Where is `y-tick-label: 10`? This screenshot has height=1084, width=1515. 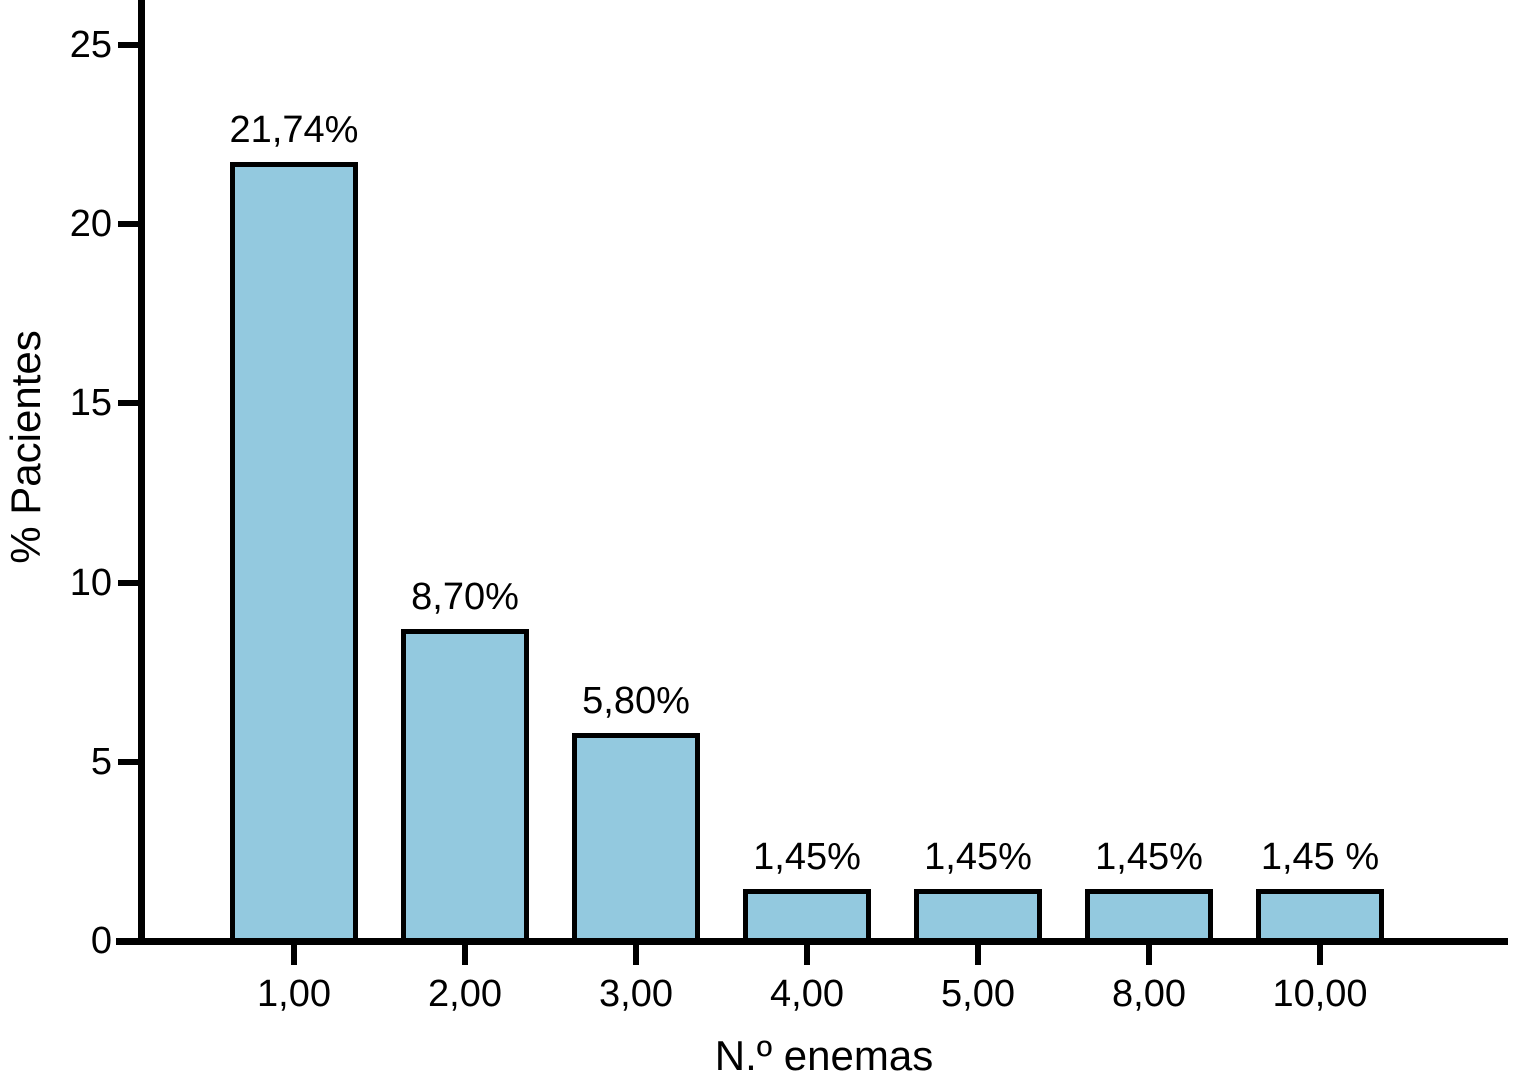 y-tick-label: 10 is located at coordinates (90, 583).